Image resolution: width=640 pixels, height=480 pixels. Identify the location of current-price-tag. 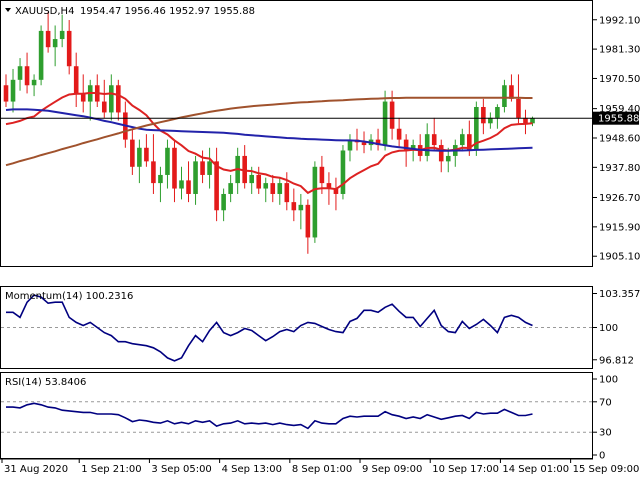
(616, 118).